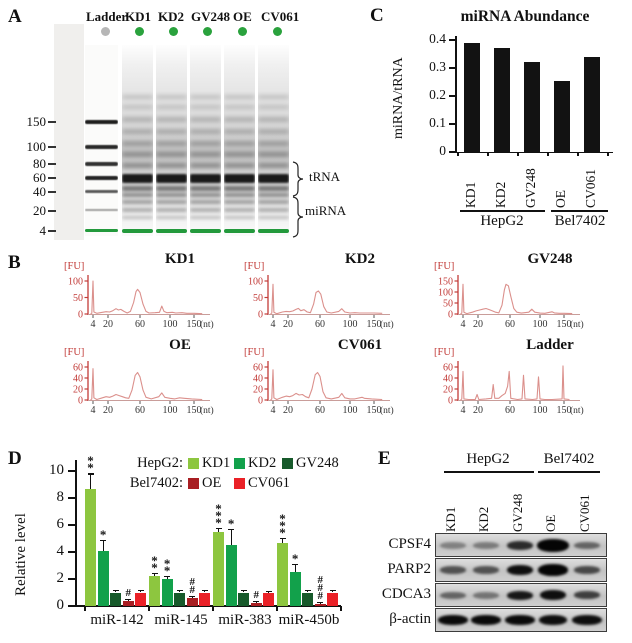  I want to click on trace-Ladder, so click(515, 383).